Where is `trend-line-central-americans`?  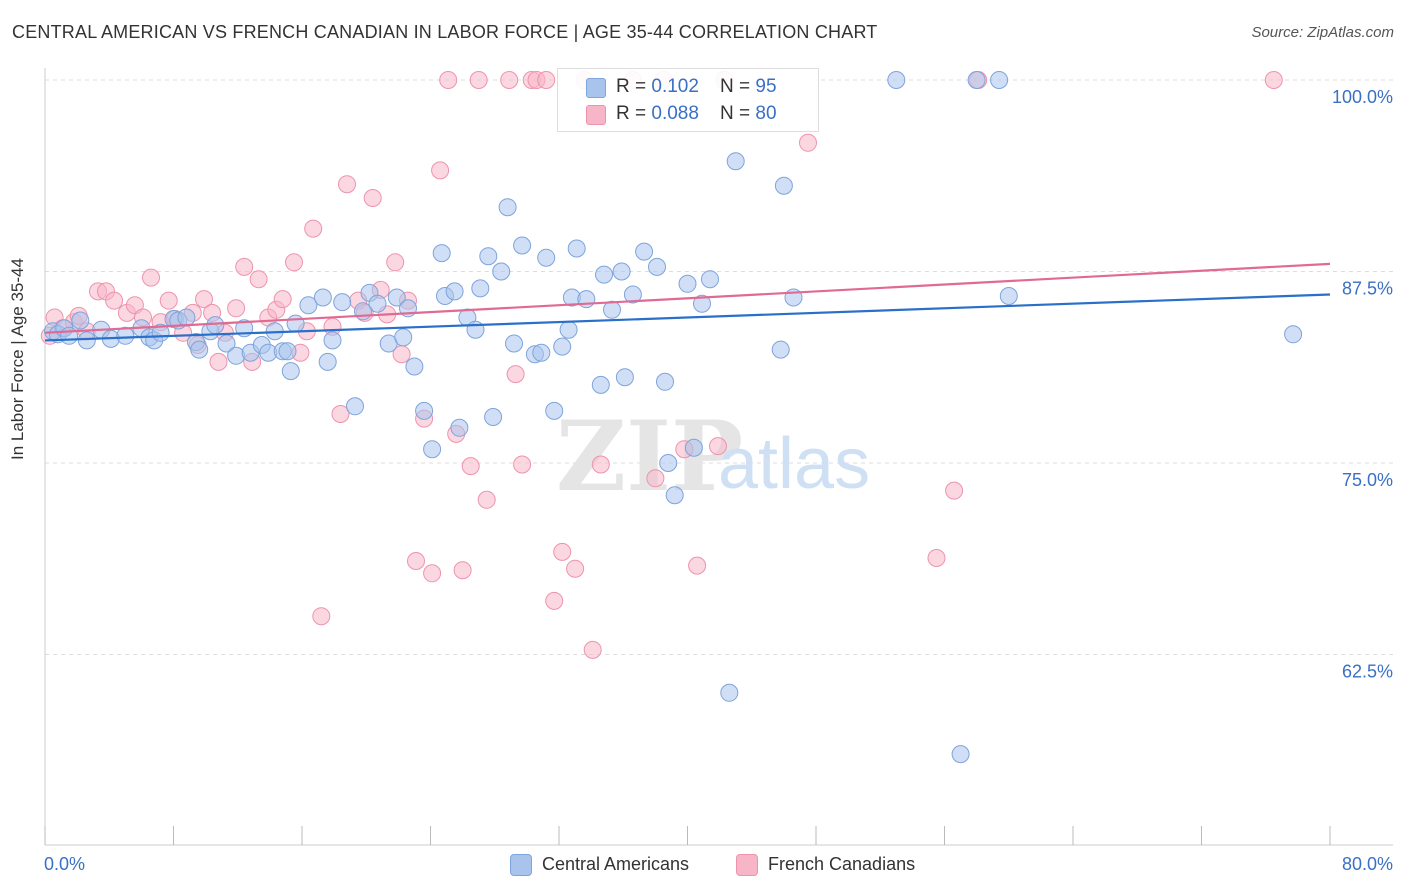 trend-line-central-americans is located at coordinates (687, 317).